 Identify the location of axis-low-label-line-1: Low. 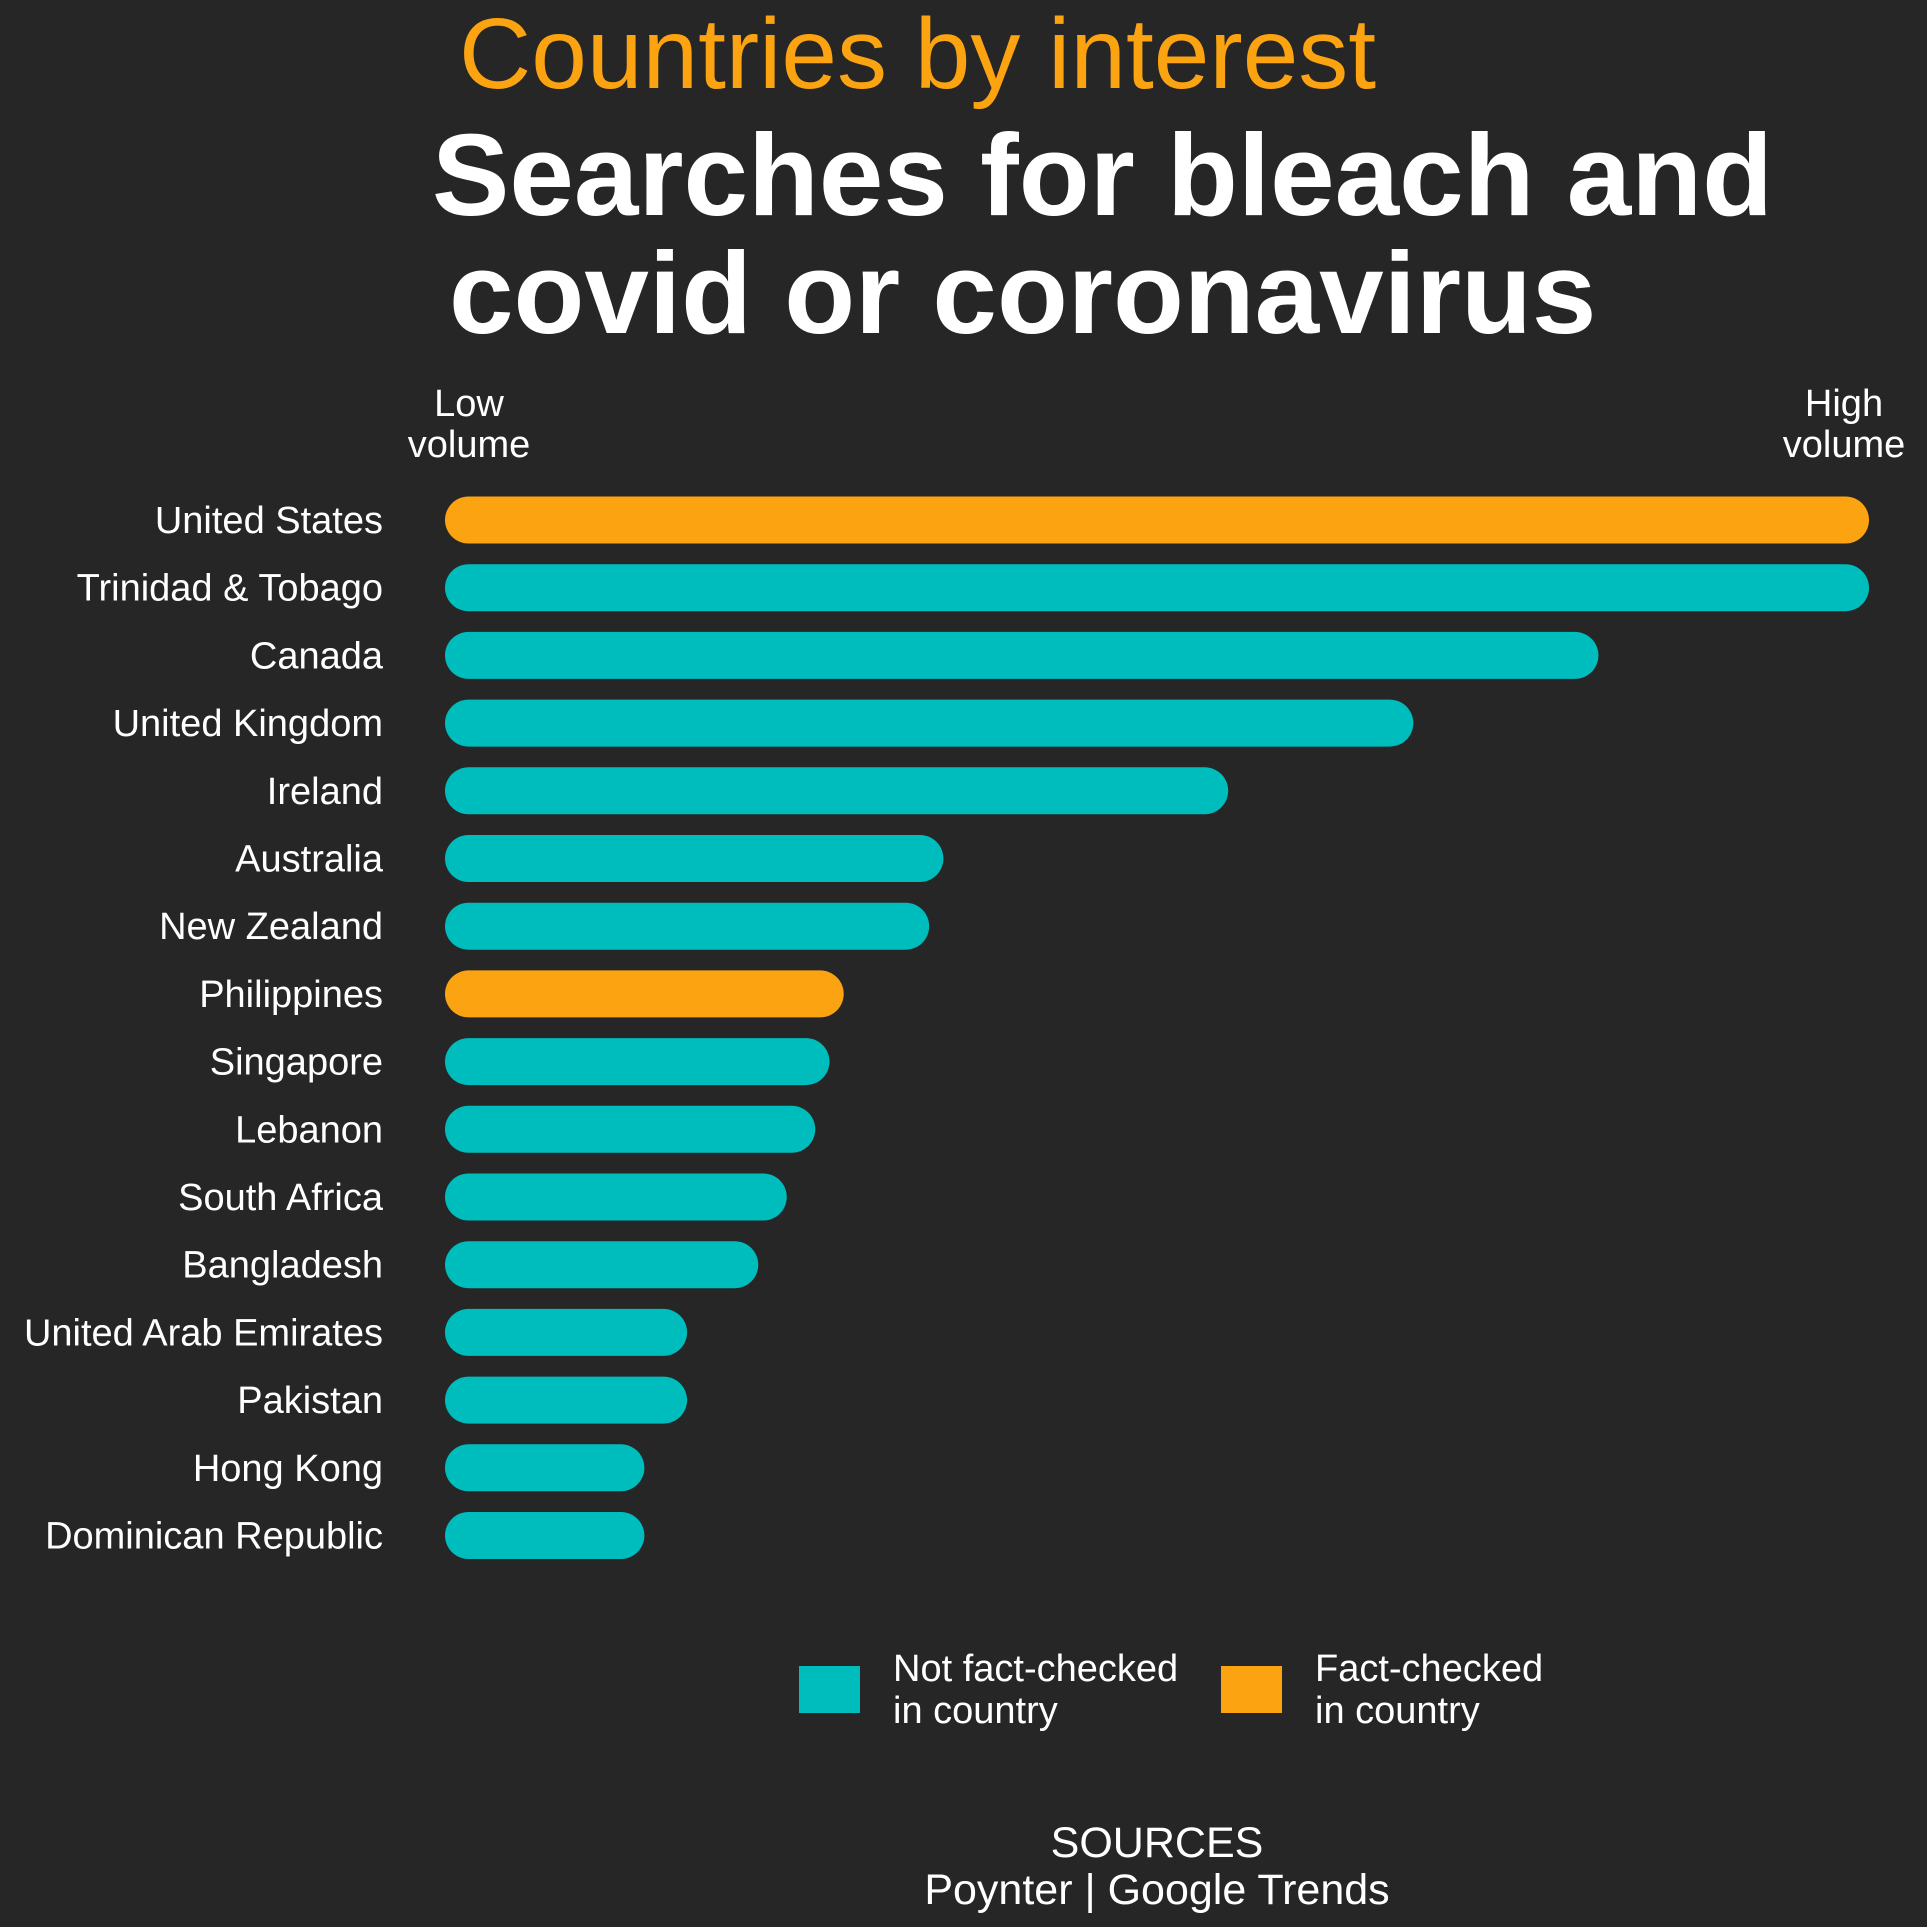
(469, 404).